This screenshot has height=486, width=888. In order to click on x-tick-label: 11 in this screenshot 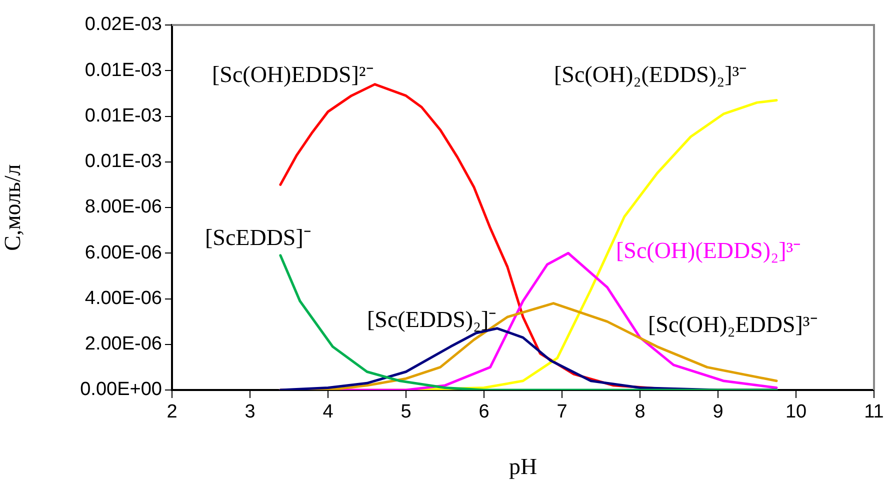, I will do `click(874, 412)`.